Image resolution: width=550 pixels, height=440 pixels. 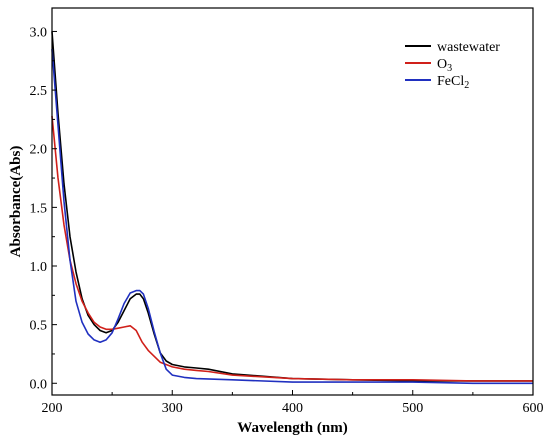 I want to click on y-tick-label: 0.0, so click(x=39, y=384).